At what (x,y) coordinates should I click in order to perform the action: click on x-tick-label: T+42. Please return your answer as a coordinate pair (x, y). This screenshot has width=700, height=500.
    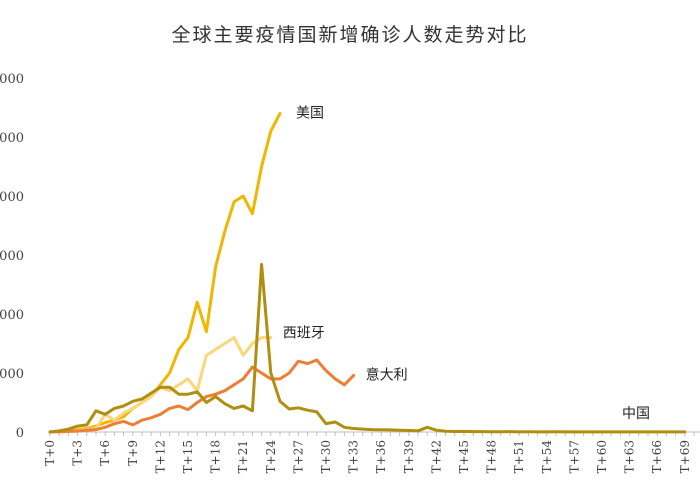
    Looking at the image, I should click on (436, 456).